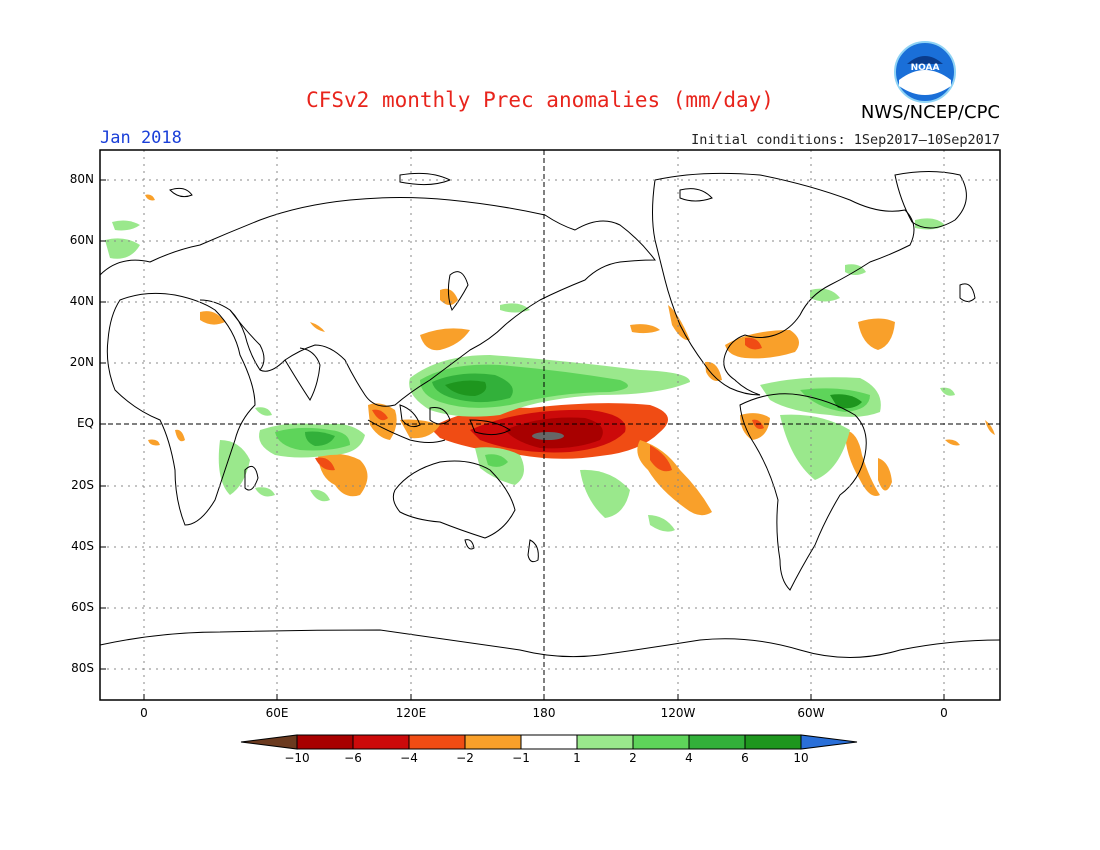 The width and height of the screenshot is (1100, 850). I want to click on lon-label: 180, so click(544, 713).